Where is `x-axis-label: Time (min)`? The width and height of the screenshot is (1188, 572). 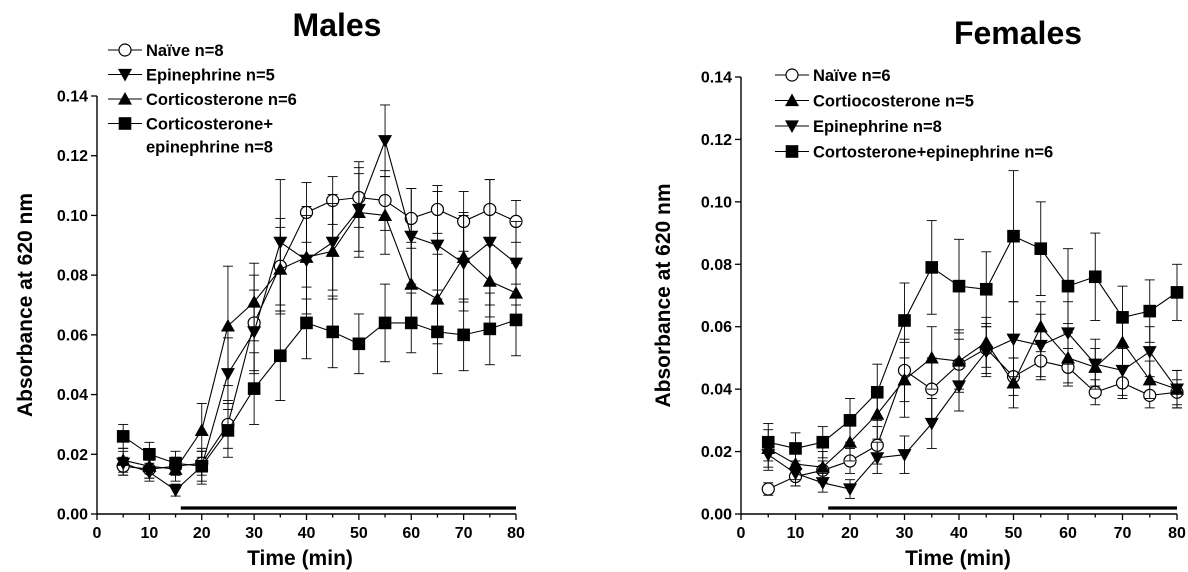 x-axis-label: Time (min) is located at coordinates (300, 558).